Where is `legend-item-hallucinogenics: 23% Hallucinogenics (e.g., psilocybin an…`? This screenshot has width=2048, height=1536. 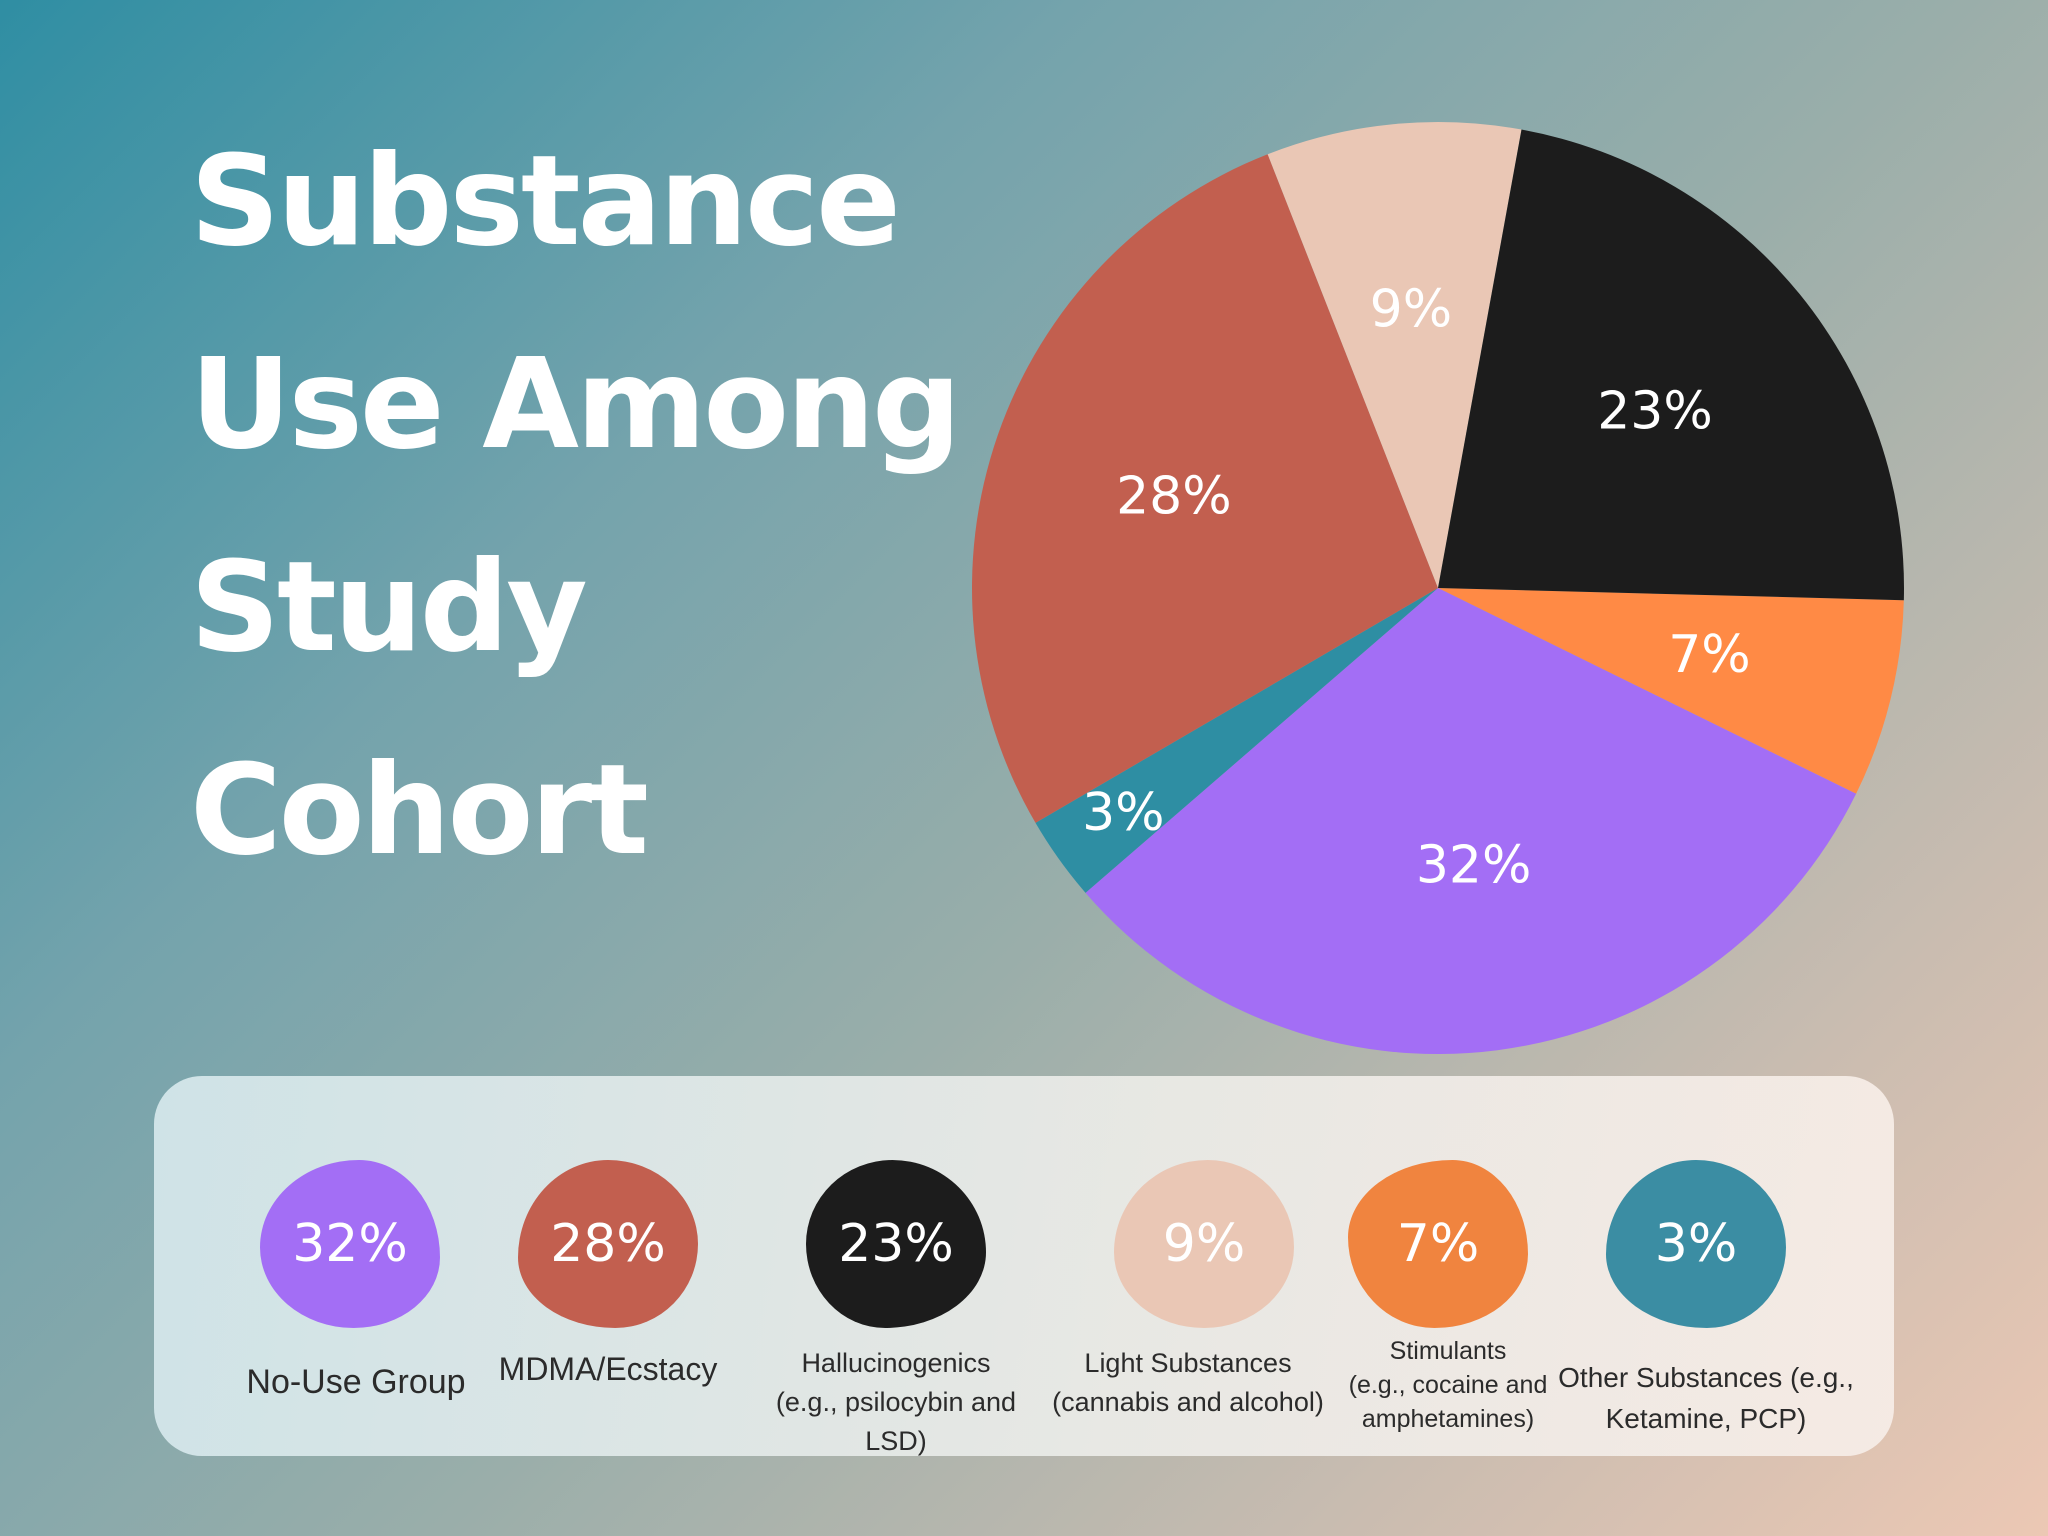
legend-item-hallucinogenics: 23% Hallucinogenics (e.g., psilocybin an… is located at coordinates (896, 1266).